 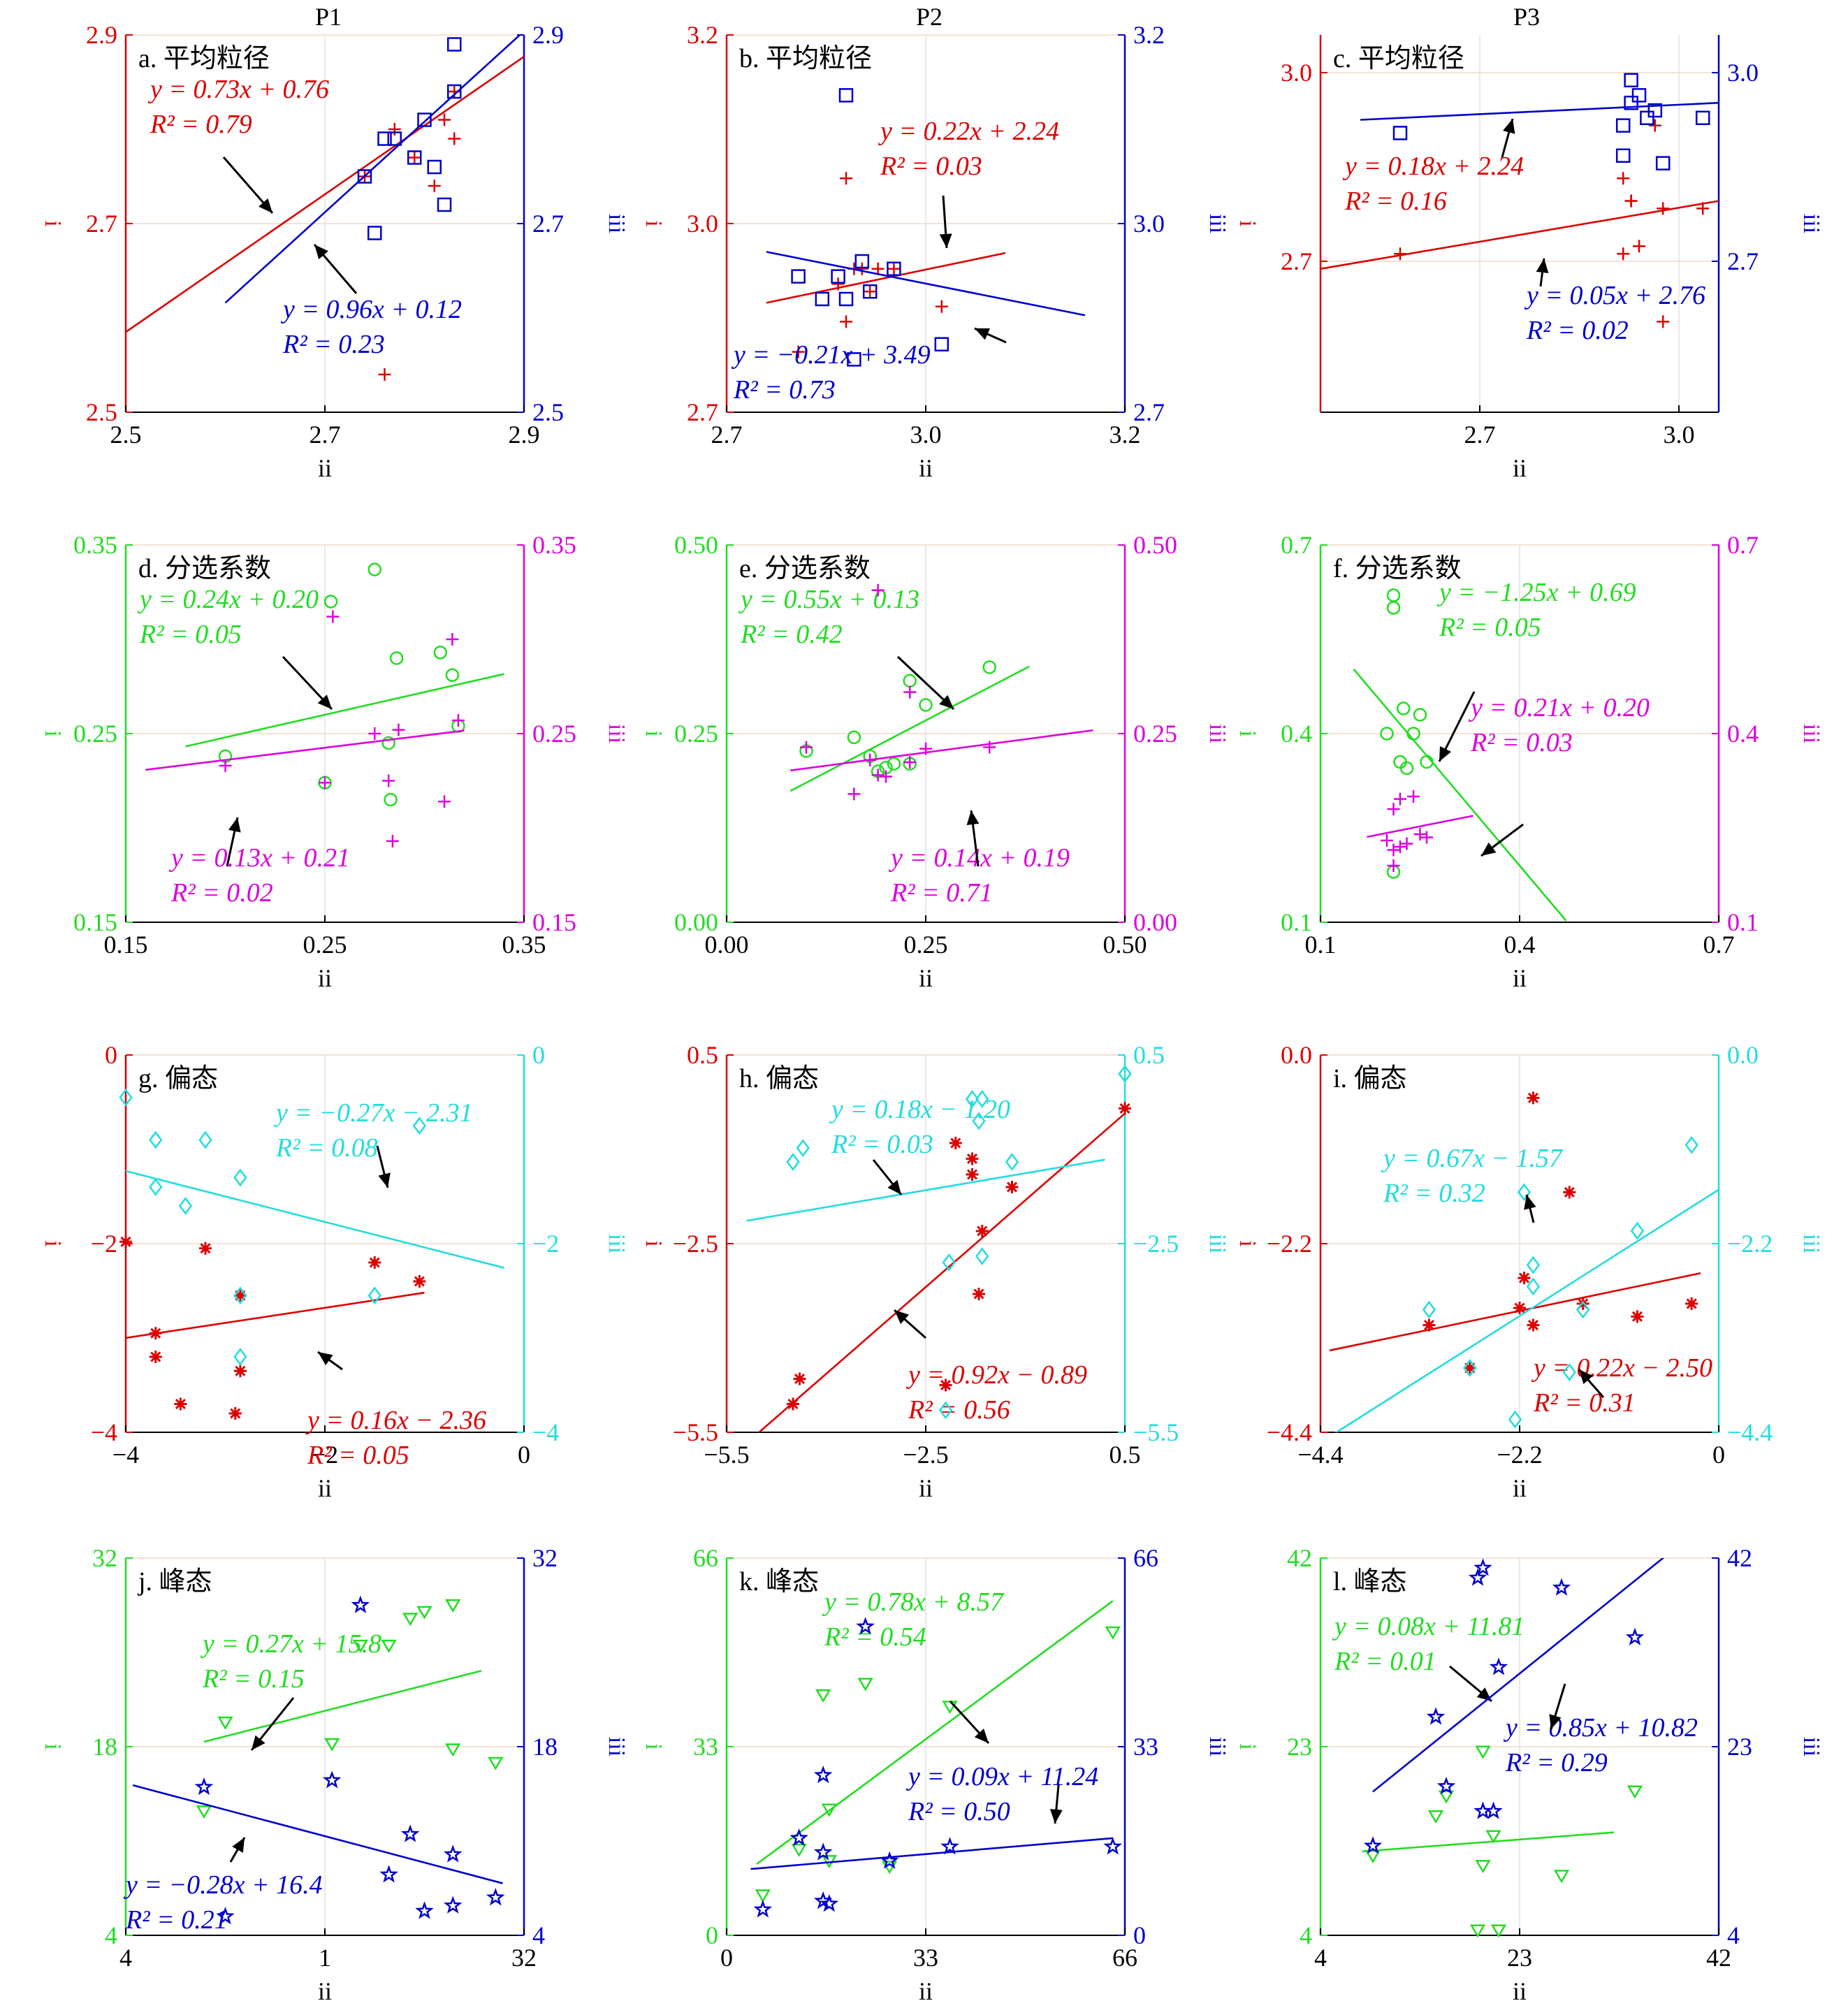 What do you see at coordinates (101, 35) in the screenshot?
I see `left-y-tick-label: 2.9` at bounding box center [101, 35].